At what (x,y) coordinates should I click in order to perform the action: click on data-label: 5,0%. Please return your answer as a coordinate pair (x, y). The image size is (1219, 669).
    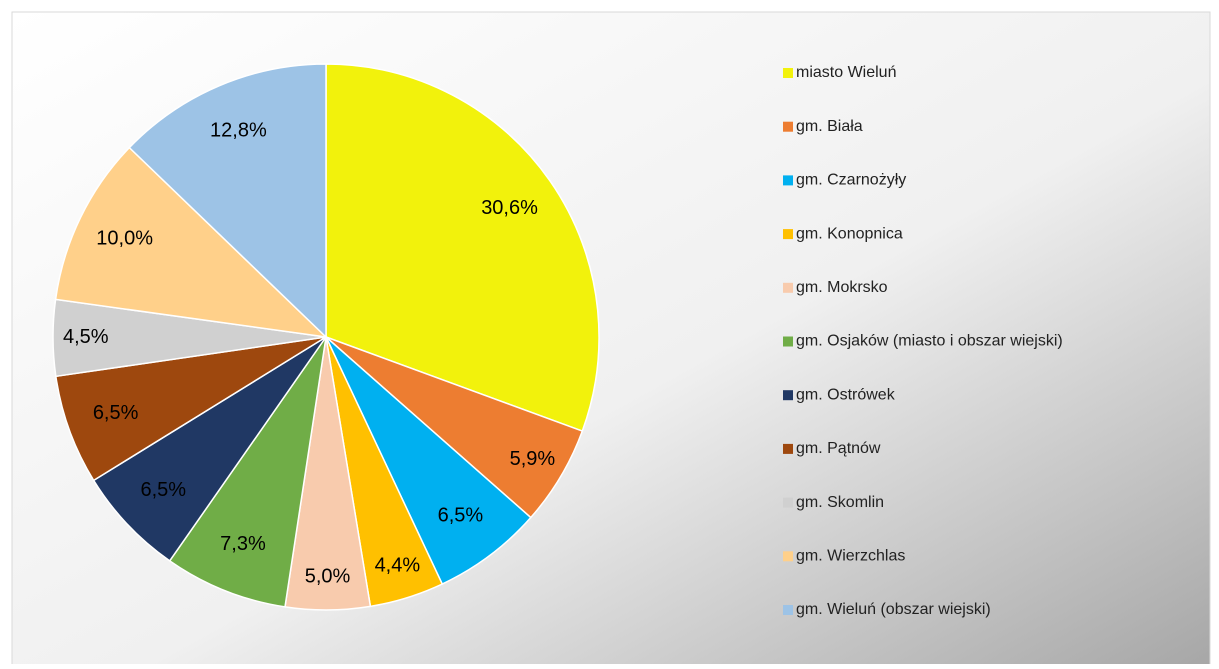
    Looking at the image, I should click on (328, 577).